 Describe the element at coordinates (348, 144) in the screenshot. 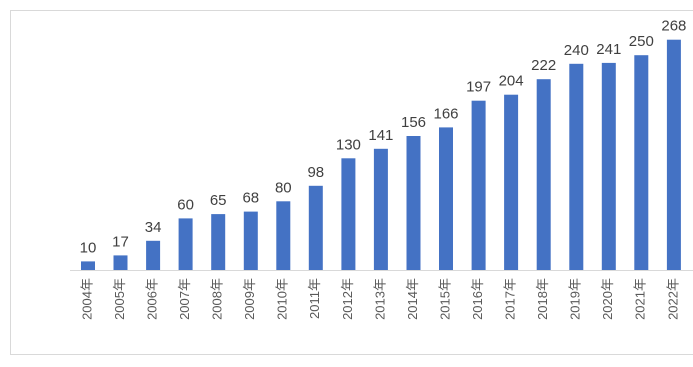

I see `data-label-2012年: 130` at that location.